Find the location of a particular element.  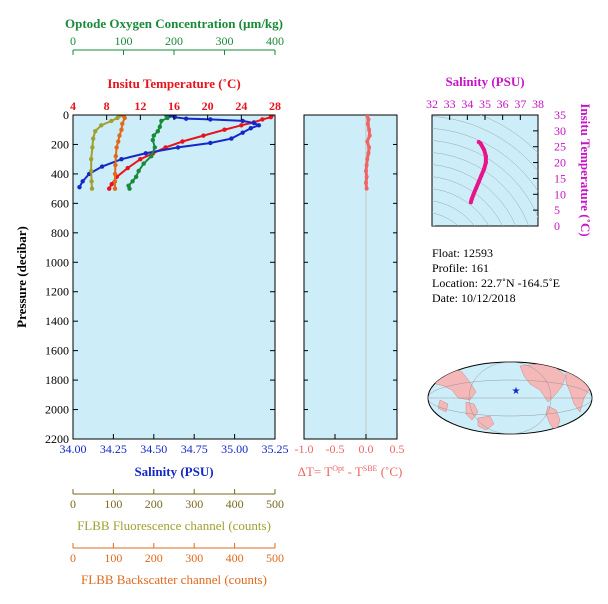

fluorescence-tick-label: 0 is located at coordinates (73, 504).